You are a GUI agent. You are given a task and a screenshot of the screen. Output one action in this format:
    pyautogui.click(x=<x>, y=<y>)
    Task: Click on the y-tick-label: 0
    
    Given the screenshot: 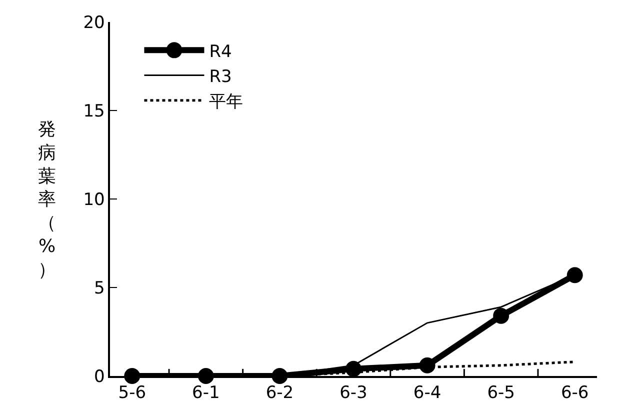 What is the action you would take?
    pyautogui.click(x=99, y=376)
    